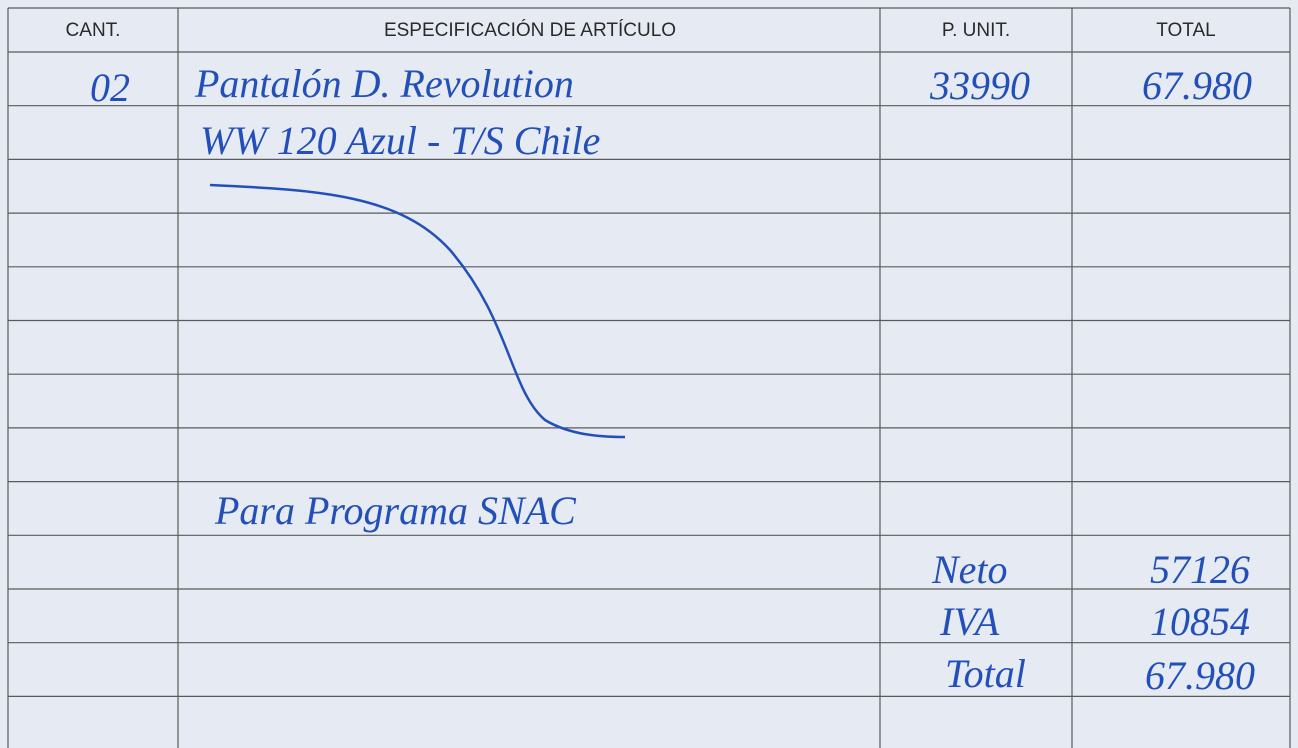 The width and height of the screenshot is (1298, 748). I want to click on item-quantity: 02, so click(110, 87).